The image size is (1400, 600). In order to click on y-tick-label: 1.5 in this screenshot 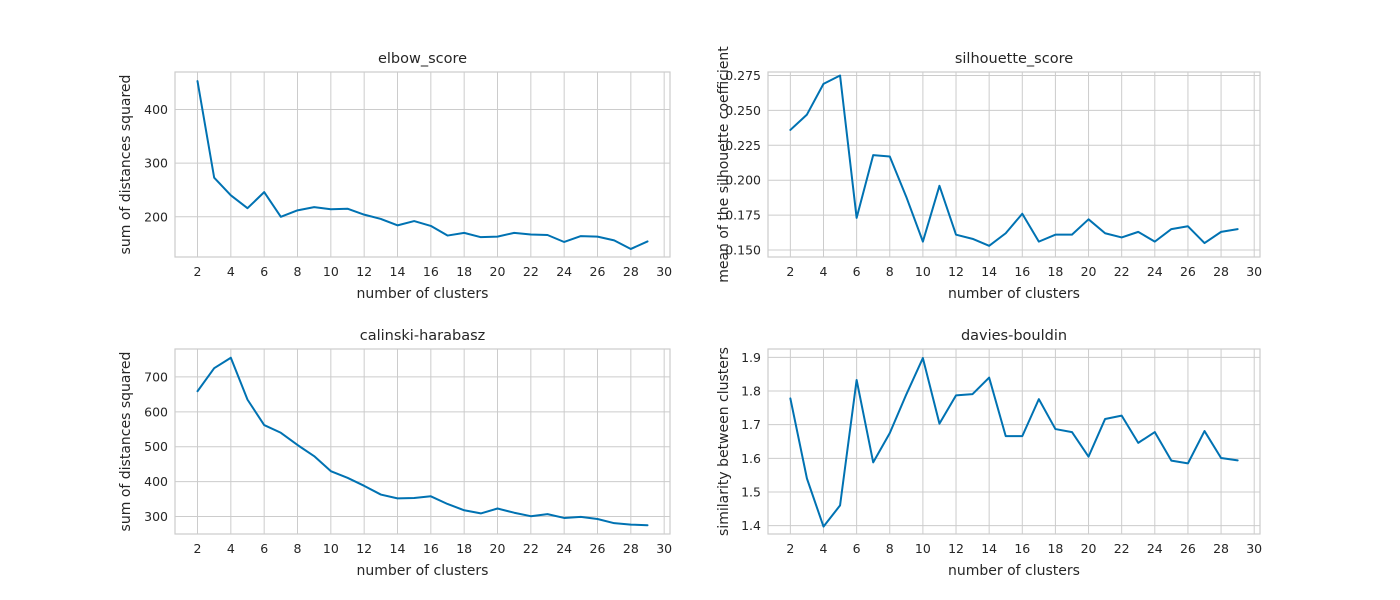, I will do `click(751, 491)`.